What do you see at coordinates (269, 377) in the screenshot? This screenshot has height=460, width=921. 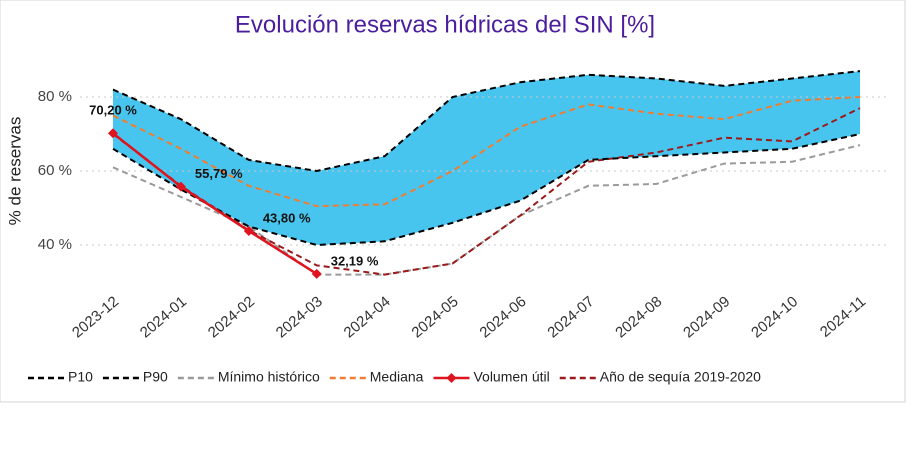 I see `legend-label: Mínimo histórico` at bounding box center [269, 377].